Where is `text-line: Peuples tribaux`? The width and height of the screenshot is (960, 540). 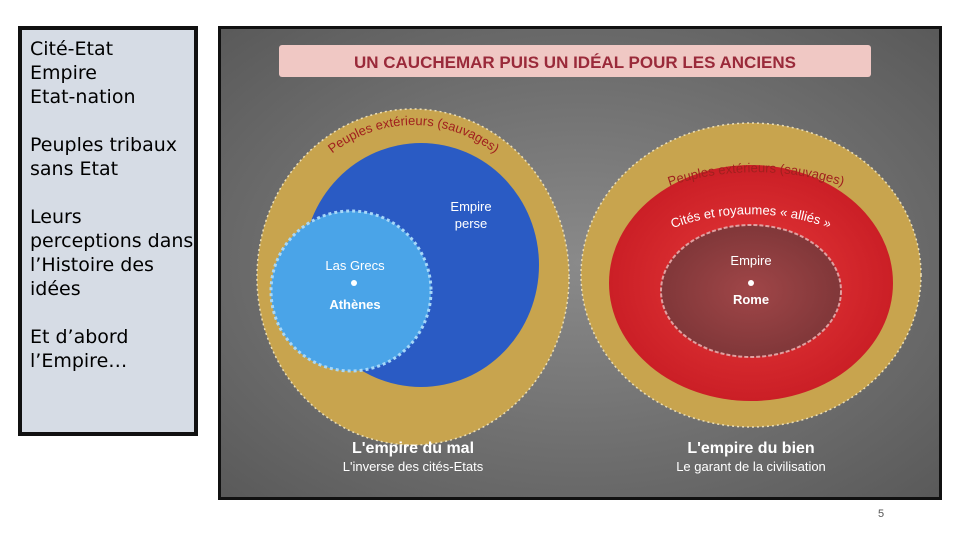 text-line: Peuples tribaux is located at coordinates (104, 145).